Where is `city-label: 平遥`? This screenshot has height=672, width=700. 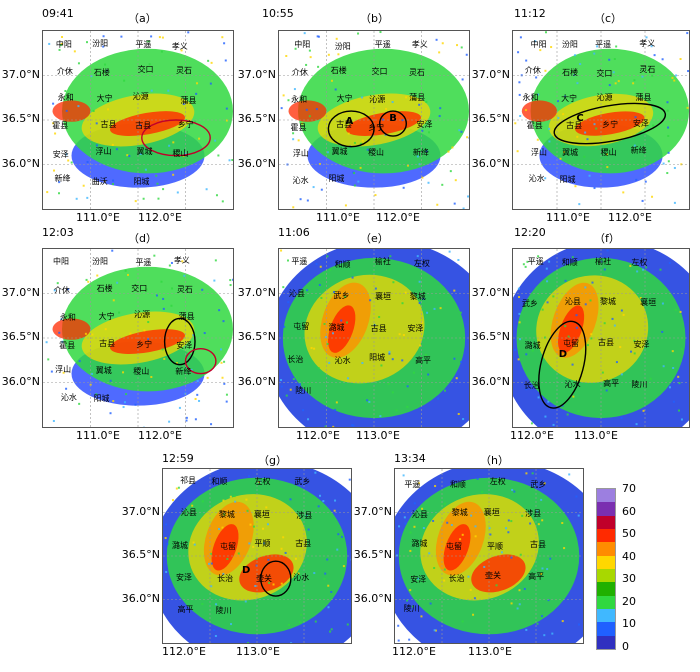
city-label: 平遥 is located at coordinates (143, 45).